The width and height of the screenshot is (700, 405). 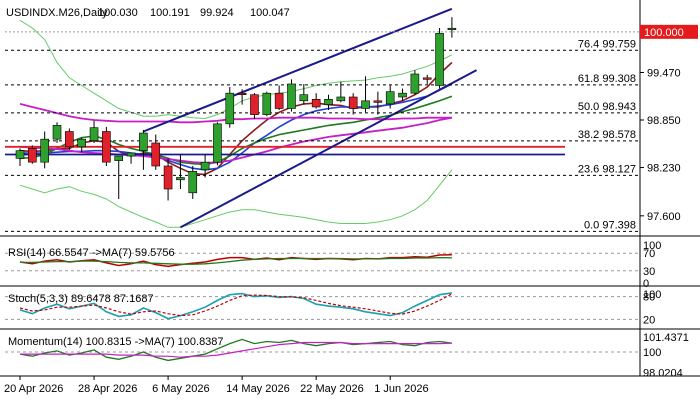 I want to click on momentum-panel, so click(x=321, y=350).